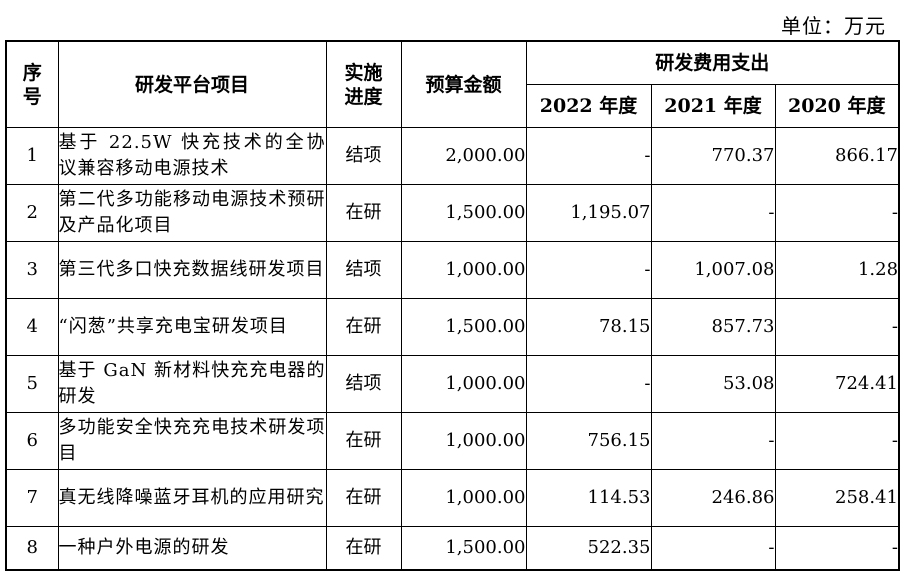 This screenshot has width=904, height=584. I want to click on row-seq: 6, so click(32, 441).